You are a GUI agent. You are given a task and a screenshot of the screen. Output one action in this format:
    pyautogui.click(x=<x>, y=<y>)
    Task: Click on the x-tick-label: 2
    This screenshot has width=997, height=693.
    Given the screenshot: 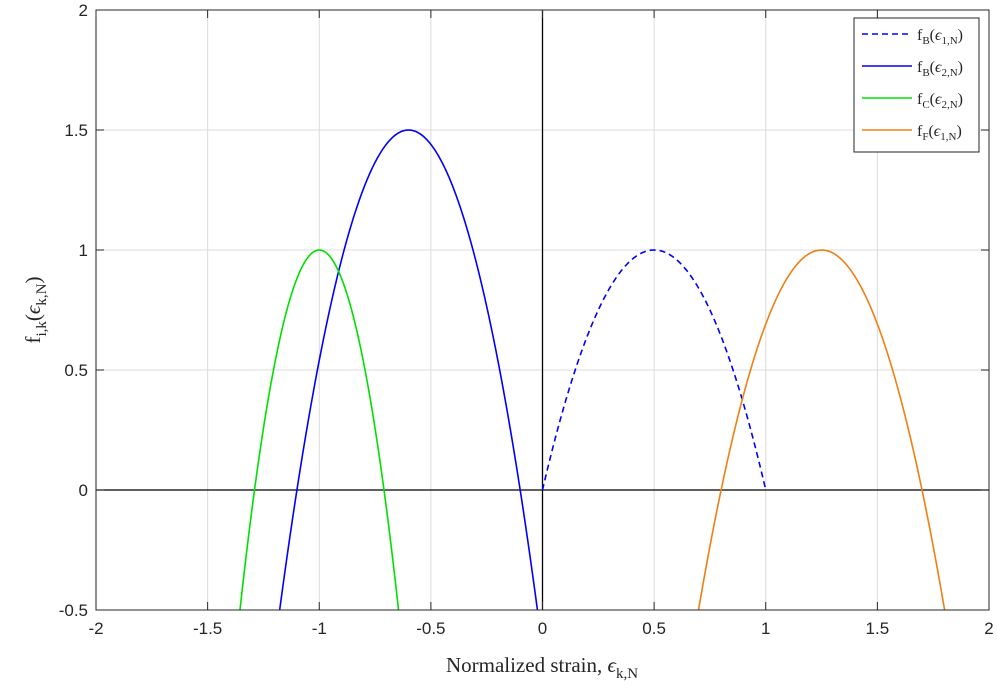 What is the action you would take?
    pyautogui.click(x=988, y=628)
    